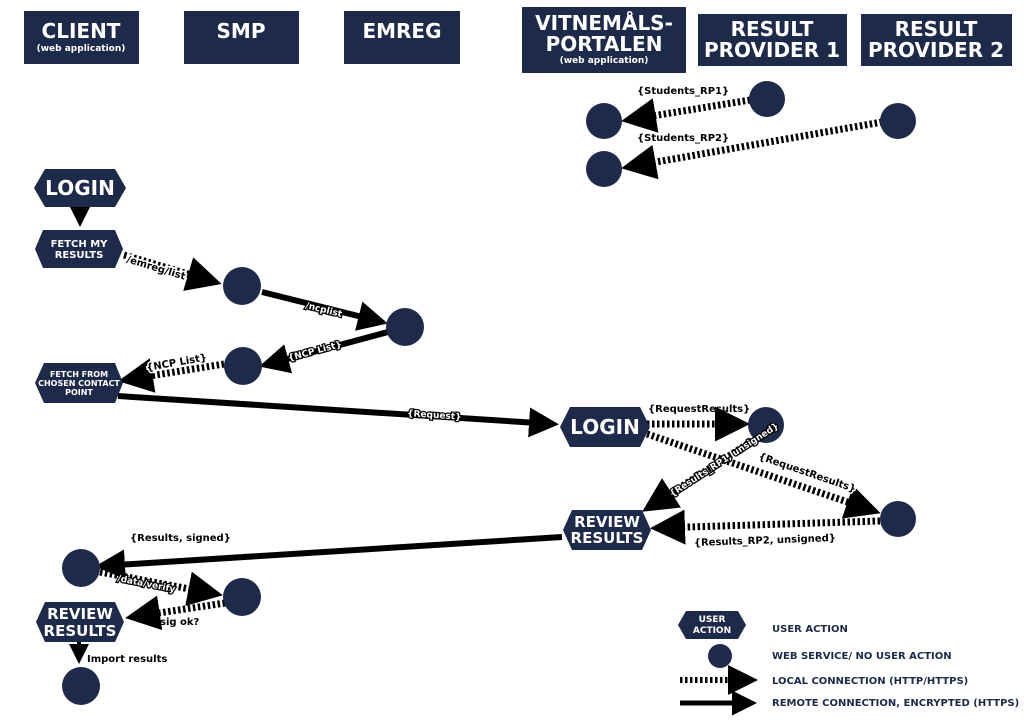 The width and height of the screenshot is (1024, 724). I want to click on lane-header-emreg: EMREG, so click(402, 37).